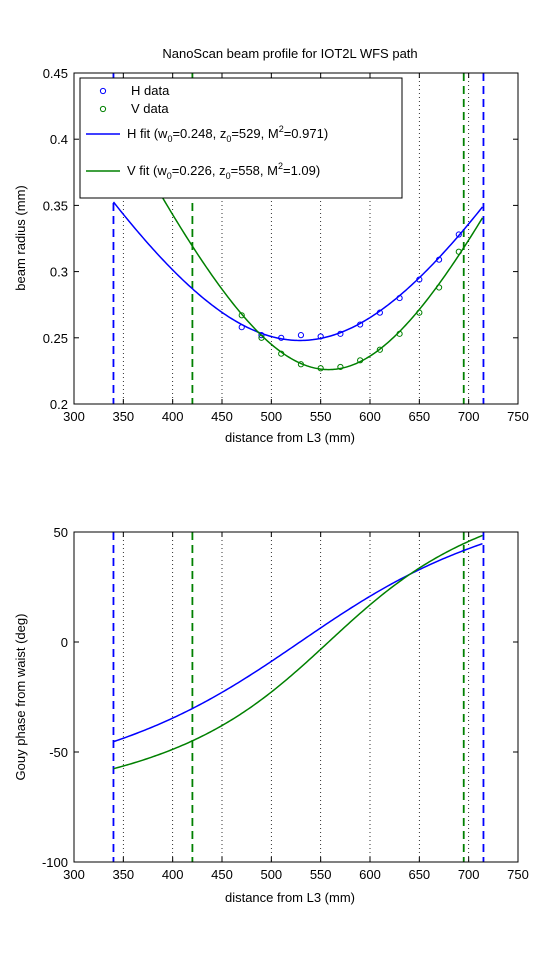  I want to click on top-y-axis-label: beam radius (mm), so click(20, 237).